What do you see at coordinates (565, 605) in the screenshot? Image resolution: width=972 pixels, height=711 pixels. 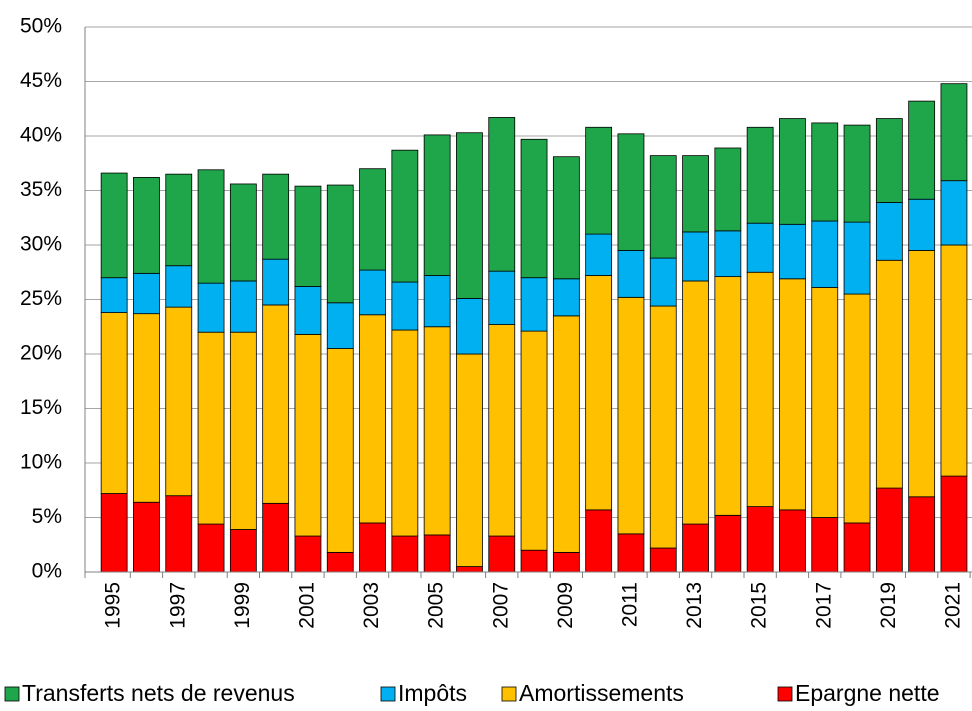 I see `x-tick-label: 2009` at bounding box center [565, 605].